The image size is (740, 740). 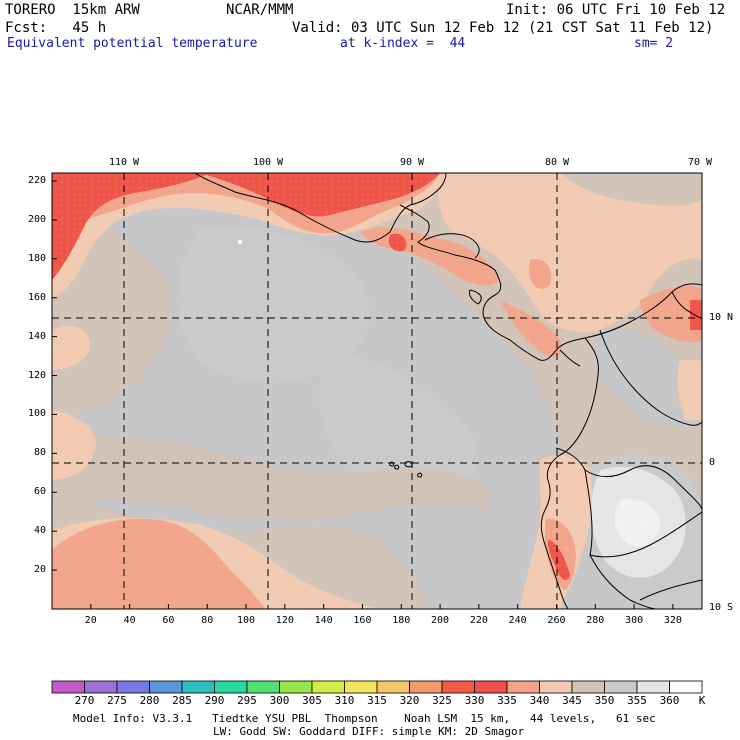 I want to click on lat-label-10n: 10 N, so click(x=721, y=317).